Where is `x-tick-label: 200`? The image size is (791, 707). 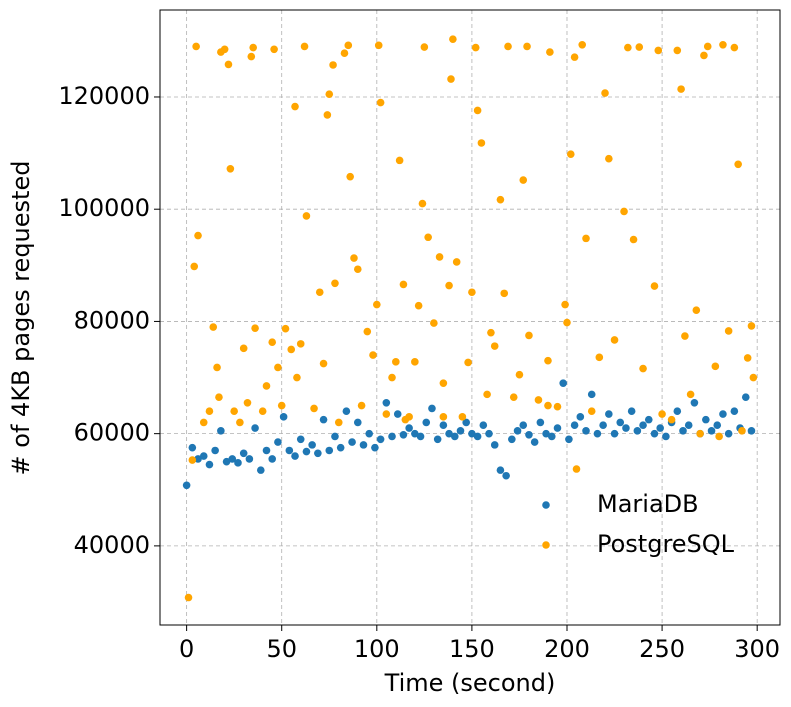 x-tick-label: 200 is located at coordinates (567, 649).